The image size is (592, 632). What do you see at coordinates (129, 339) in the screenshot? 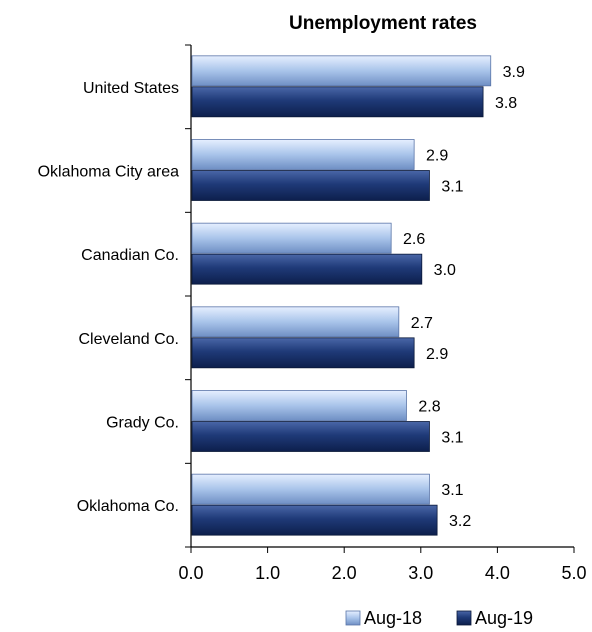
I see `category-label: Cleveland Co.` at bounding box center [129, 339].